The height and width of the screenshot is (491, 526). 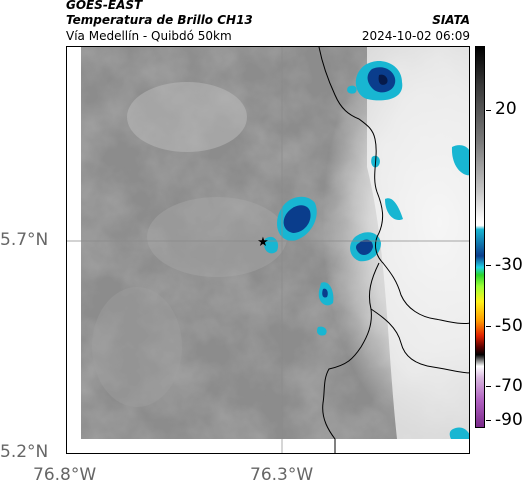 I want to click on colorbar-label-minus30: -30, so click(x=509, y=265).